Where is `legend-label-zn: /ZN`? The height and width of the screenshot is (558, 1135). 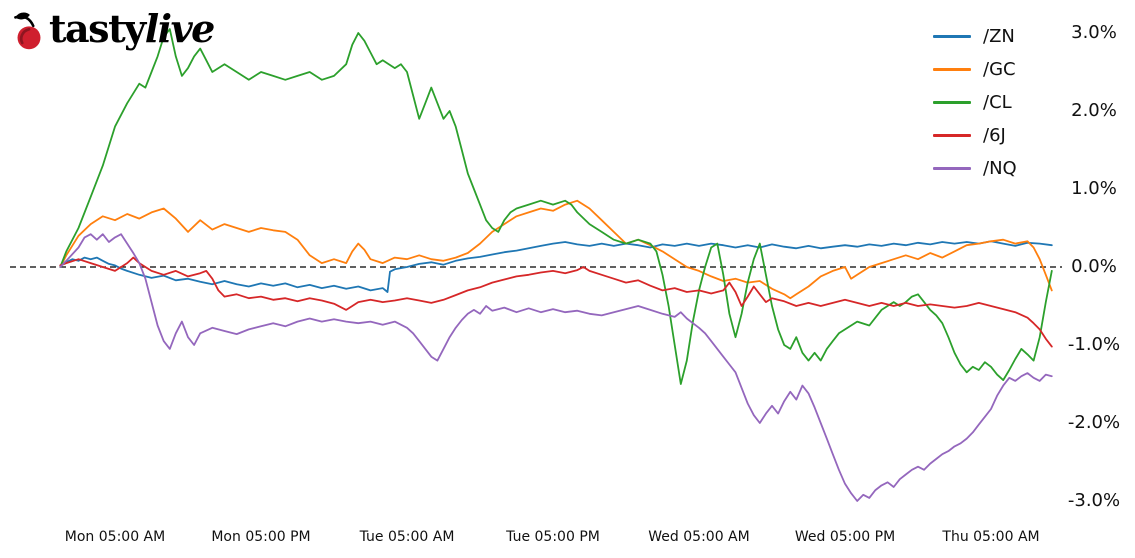 legend-label-zn: /ZN is located at coordinates (999, 36).